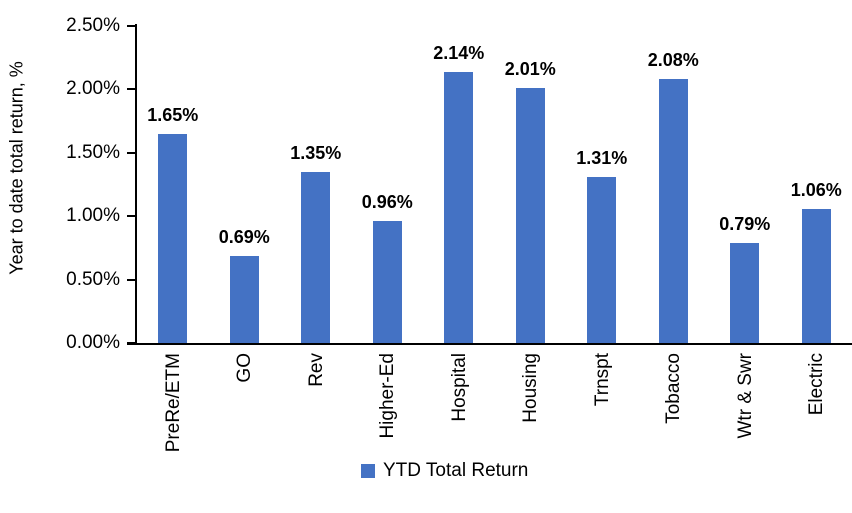  What do you see at coordinates (136, 184) in the screenshot?
I see `y-axis-line` at bounding box center [136, 184].